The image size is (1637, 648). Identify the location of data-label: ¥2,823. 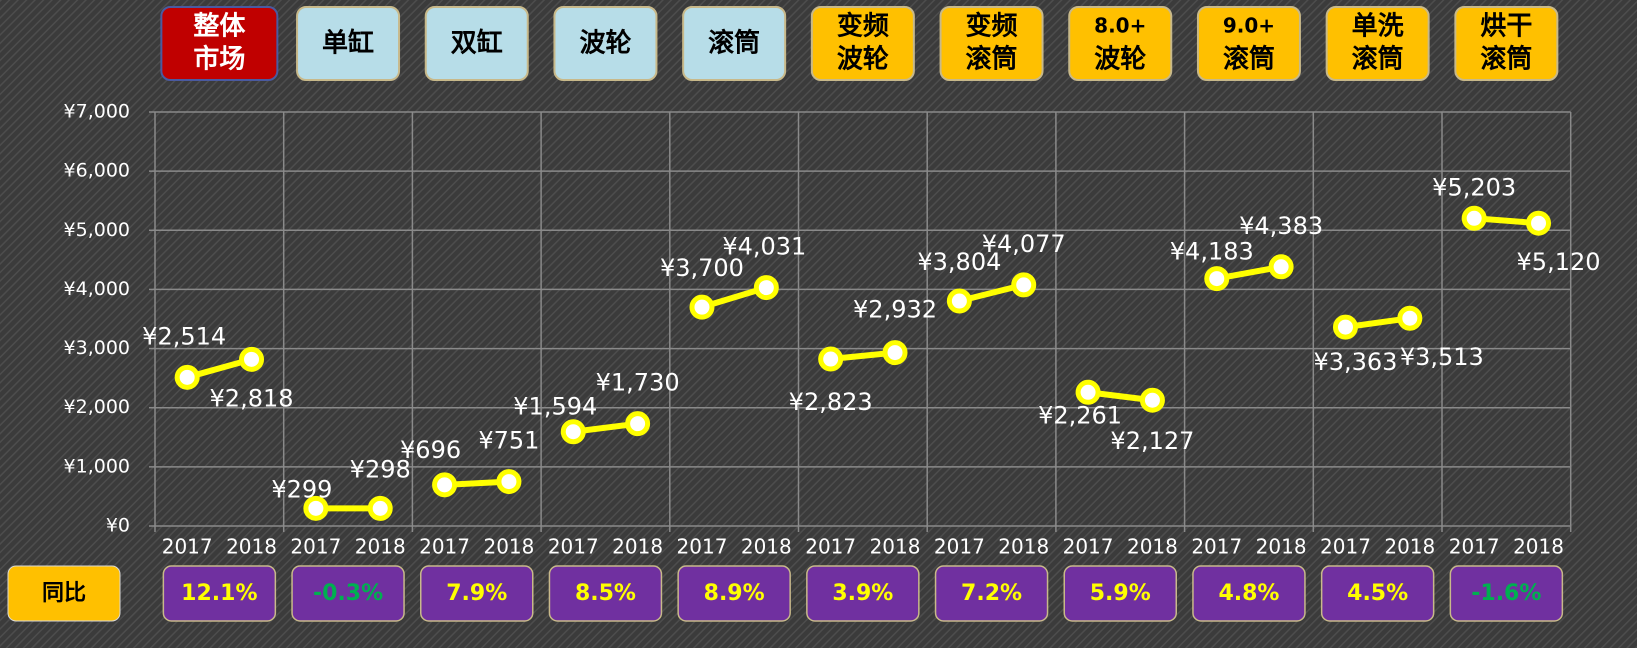
(831, 402).